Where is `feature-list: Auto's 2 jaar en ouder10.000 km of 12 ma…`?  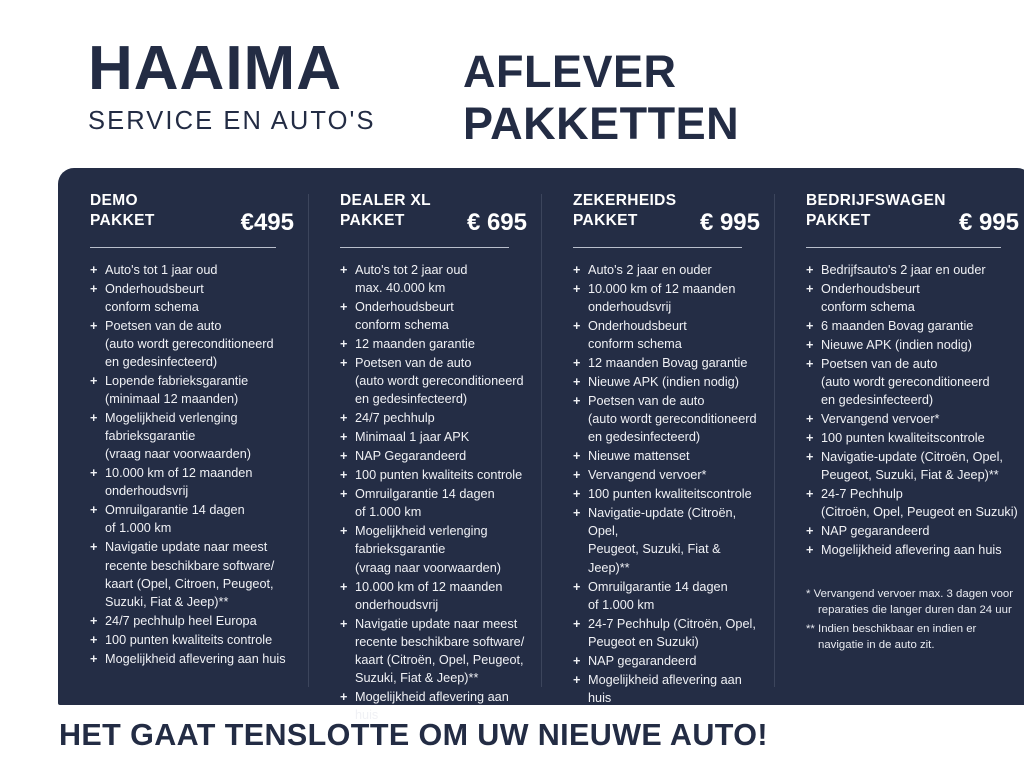
feature-list: Auto's 2 jaar en ouder10.000 km of 12 ma… is located at coordinates (666, 484).